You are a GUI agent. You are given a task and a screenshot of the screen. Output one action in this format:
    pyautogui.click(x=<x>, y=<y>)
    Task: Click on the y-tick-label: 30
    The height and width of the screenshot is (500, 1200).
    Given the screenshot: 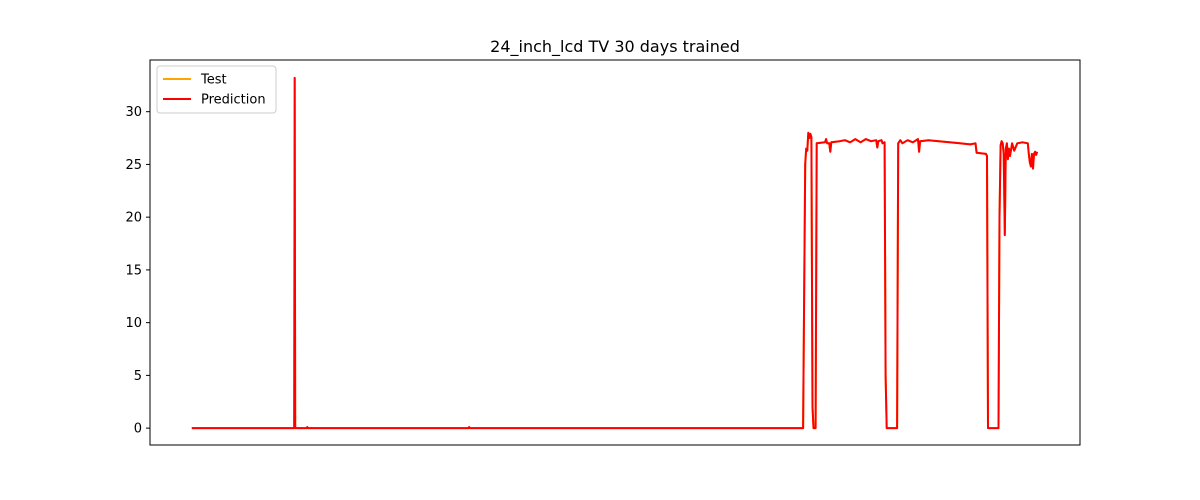 What is the action you would take?
    pyautogui.click(x=133, y=112)
    